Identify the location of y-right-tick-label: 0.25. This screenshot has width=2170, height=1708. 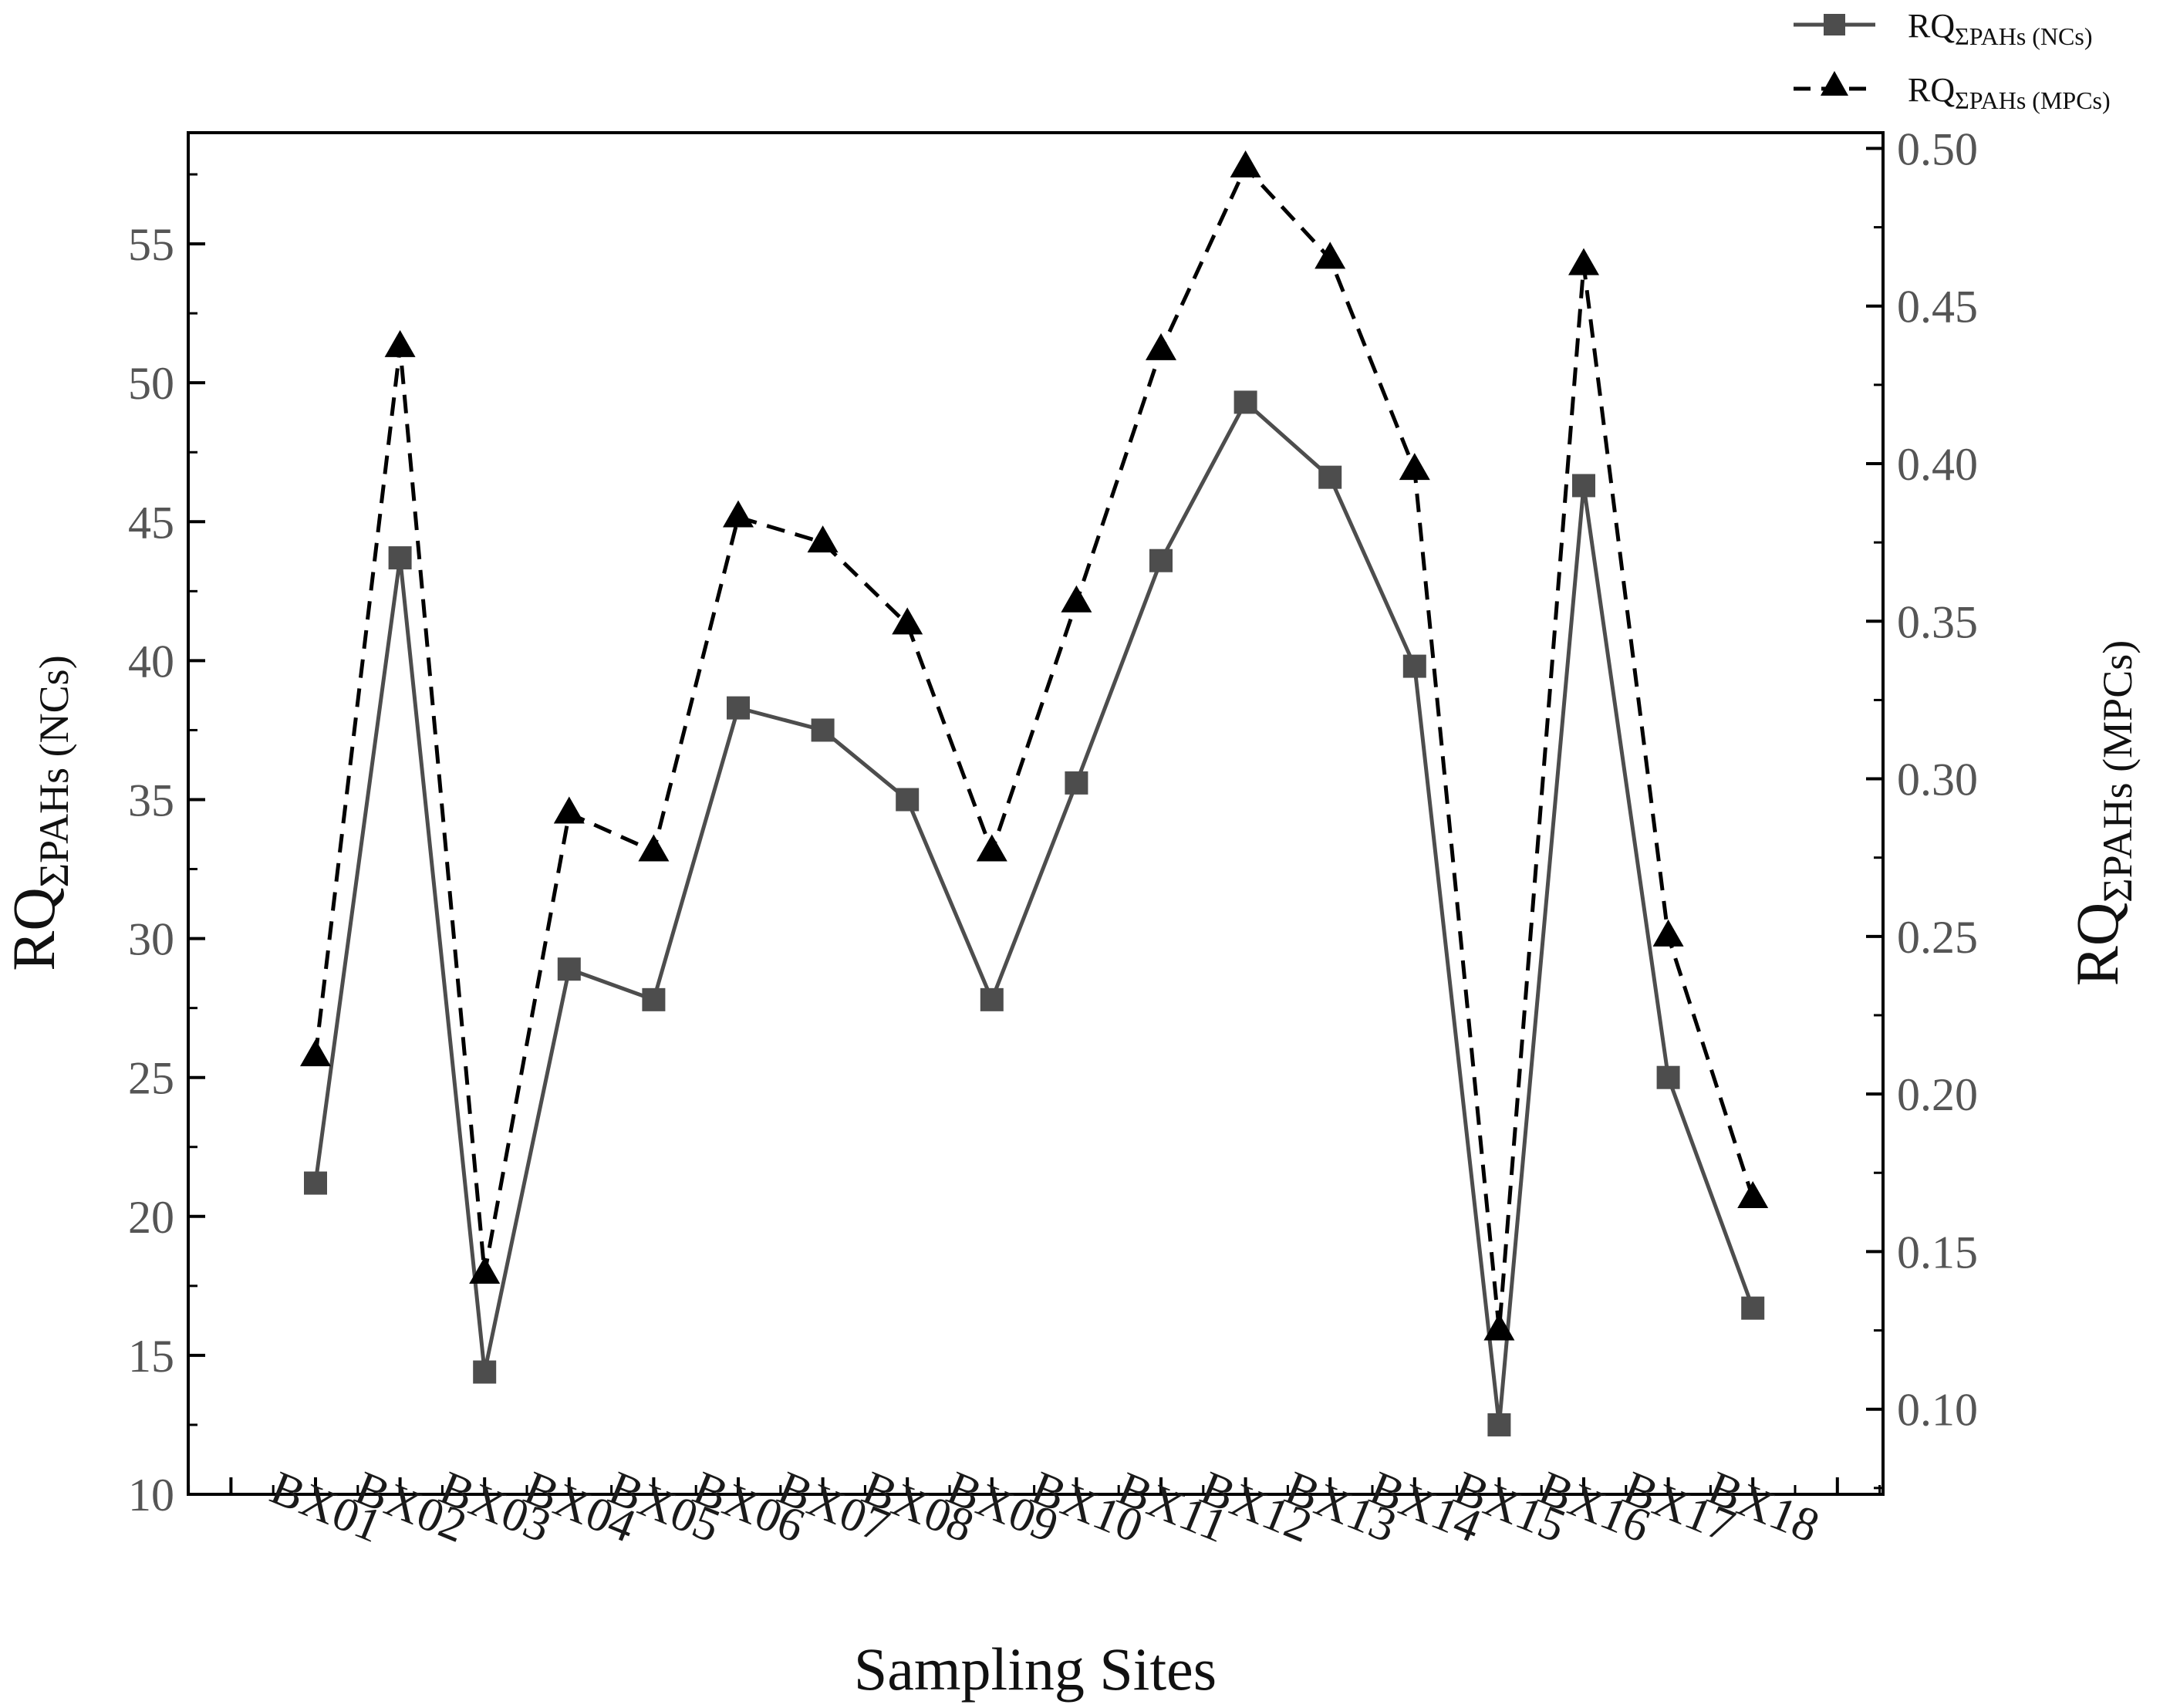
(1937, 937).